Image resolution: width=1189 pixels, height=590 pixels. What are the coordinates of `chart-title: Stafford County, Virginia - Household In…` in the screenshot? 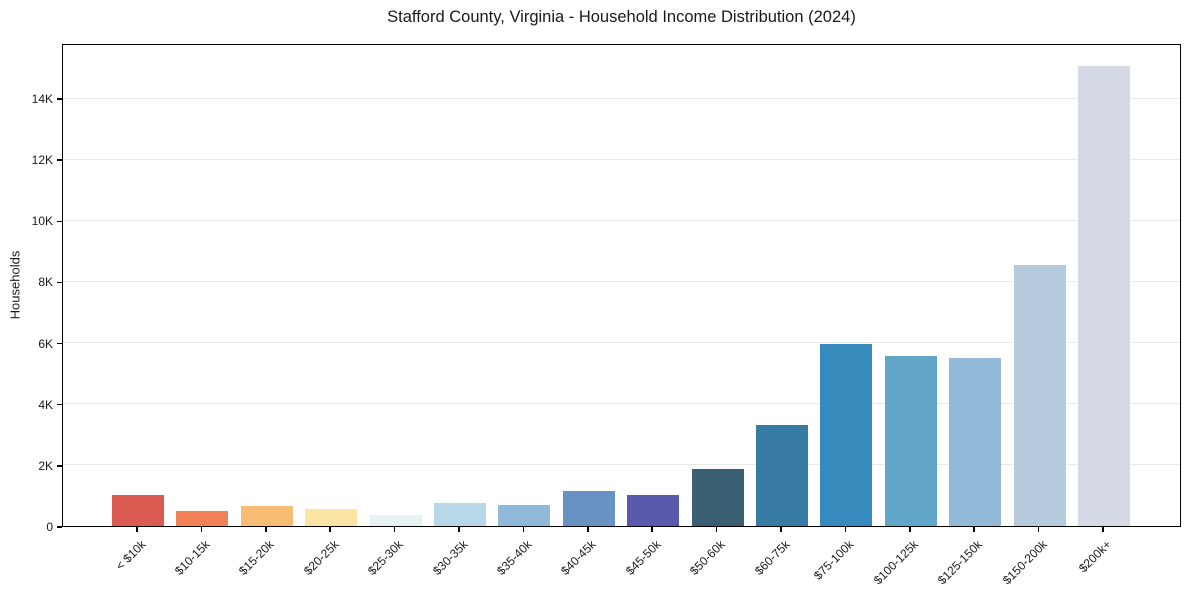 It's located at (621, 17).